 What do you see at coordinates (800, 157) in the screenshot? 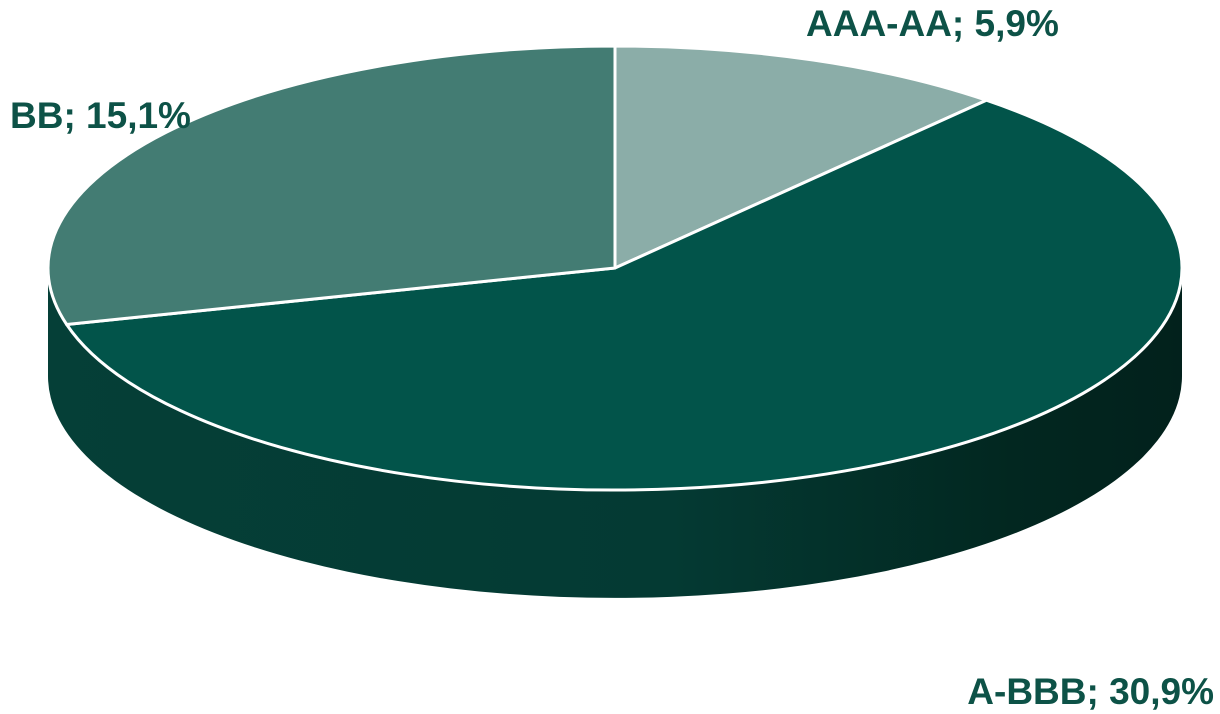
I see `pie-slice-aaa-aa` at bounding box center [800, 157].